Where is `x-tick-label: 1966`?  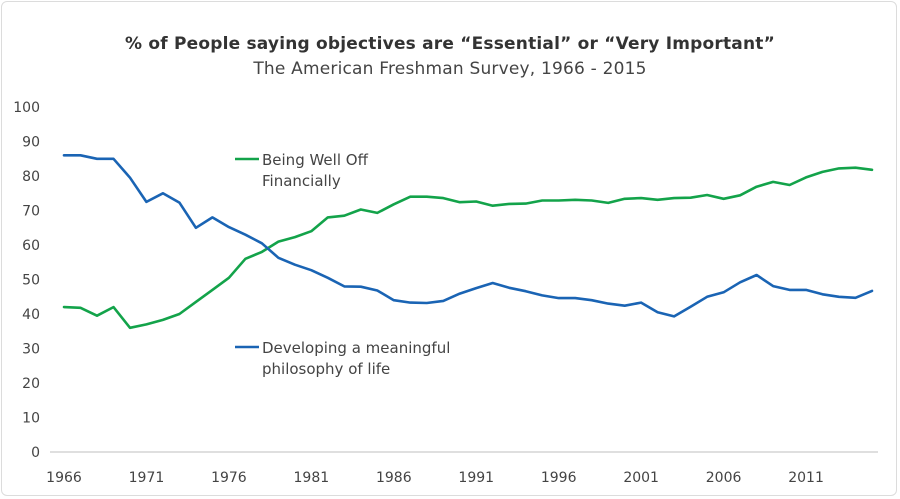
x-tick-label: 1966 is located at coordinates (64, 478).